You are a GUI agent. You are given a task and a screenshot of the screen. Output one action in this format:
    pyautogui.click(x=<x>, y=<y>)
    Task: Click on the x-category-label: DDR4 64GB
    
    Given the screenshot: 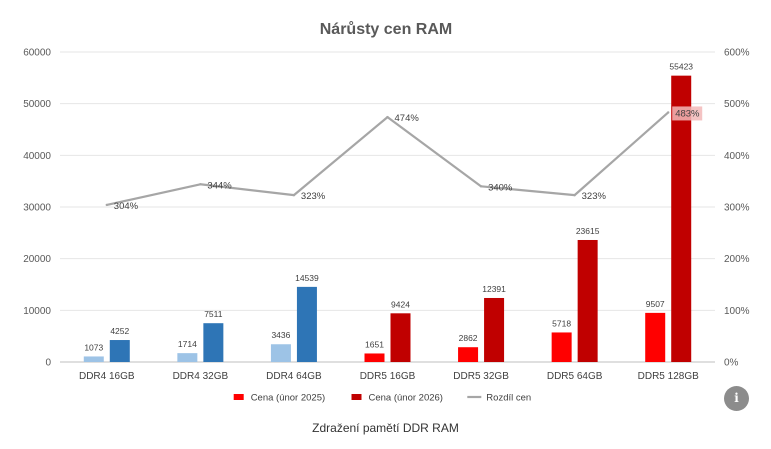 What is the action you would take?
    pyautogui.click(x=294, y=376)
    